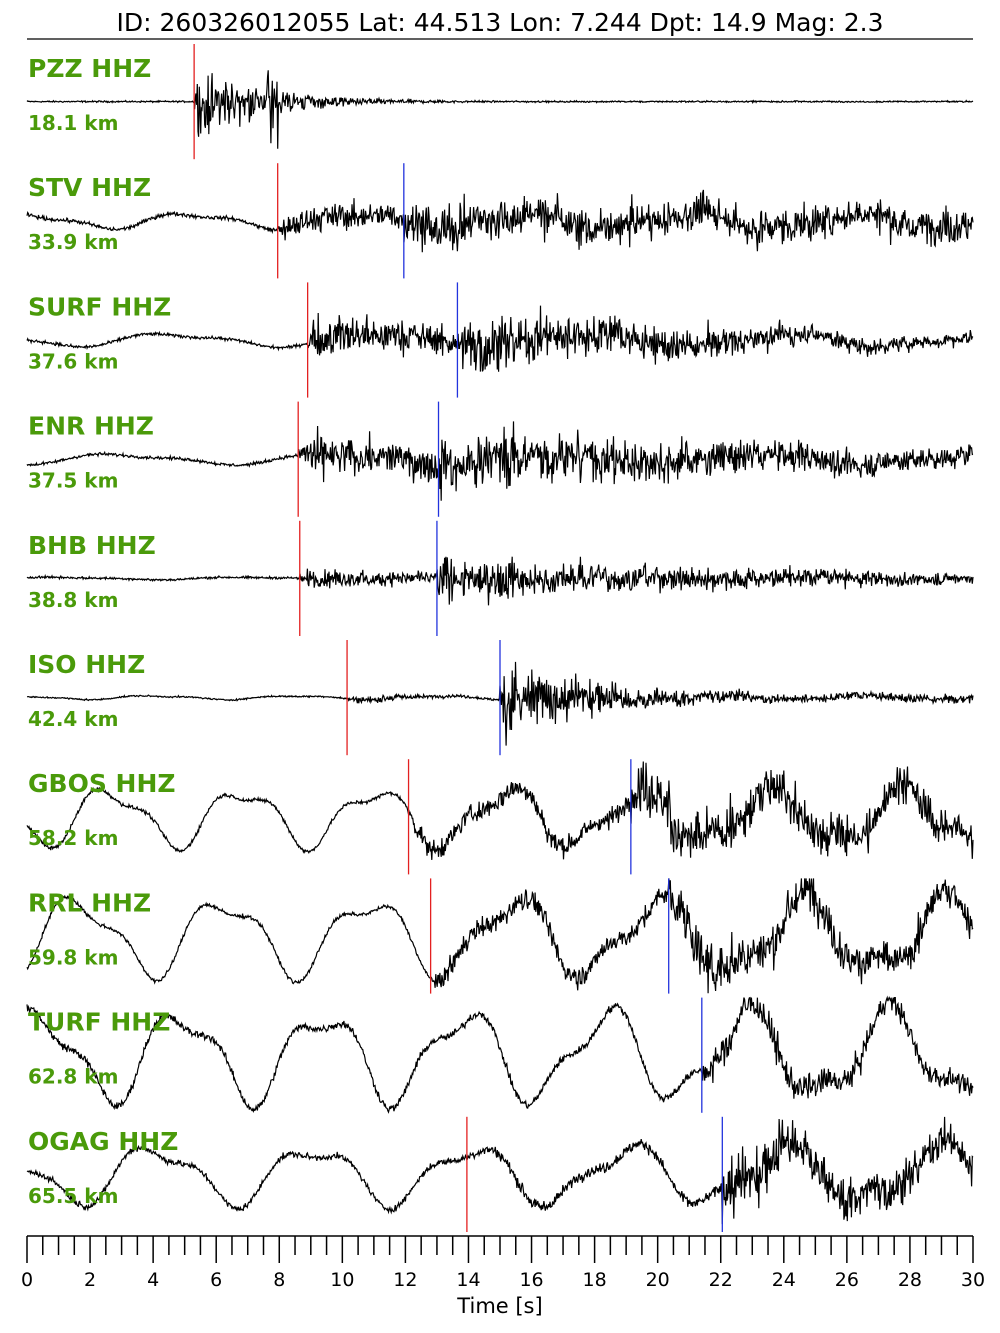 The height and width of the screenshot is (1333, 1000). What do you see at coordinates (468, 1280) in the screenshot?
I see `x-tick-label: 14` at bounding box center [468, 1280].